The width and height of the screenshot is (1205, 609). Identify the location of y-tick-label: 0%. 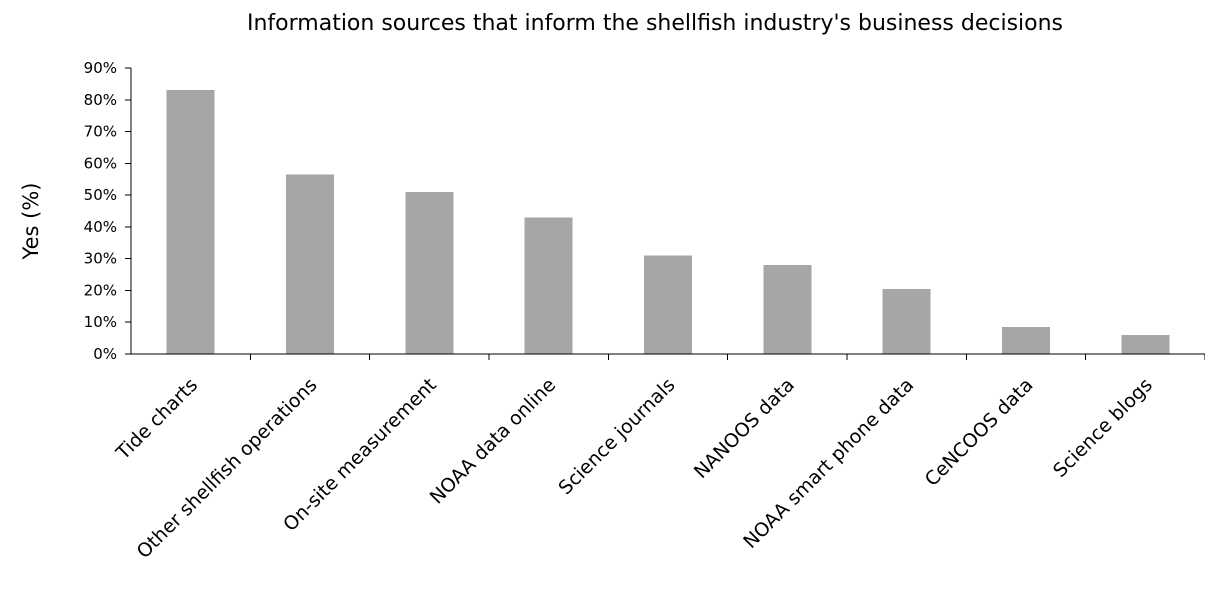
(105, 354).